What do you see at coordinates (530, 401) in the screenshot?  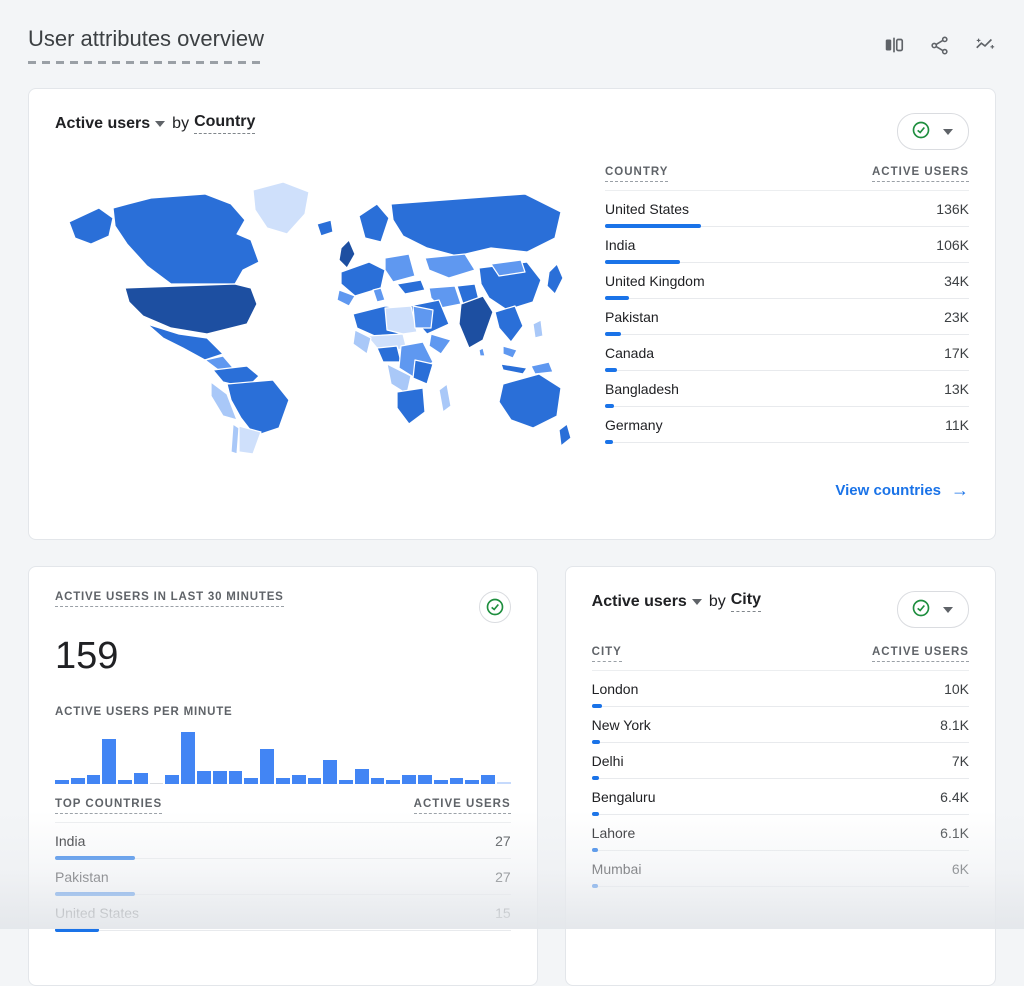 I see `map-region-australia` at bounding box center [530, 401].